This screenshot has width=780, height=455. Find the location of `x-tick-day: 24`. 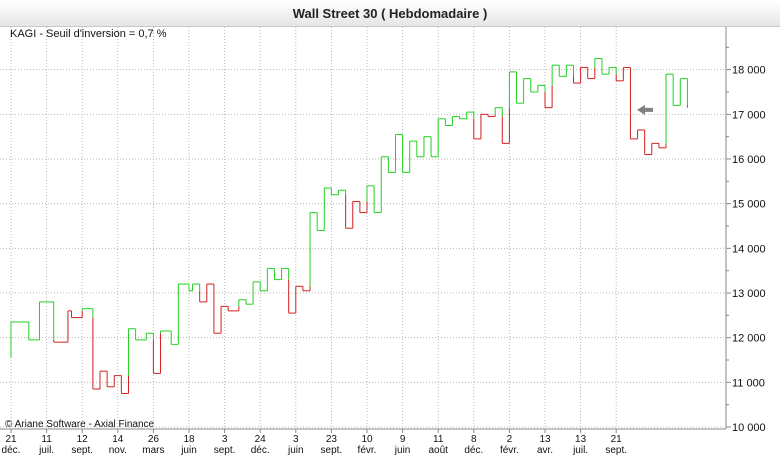

x-tick-day: 24 is located at coordinates (261, 439).